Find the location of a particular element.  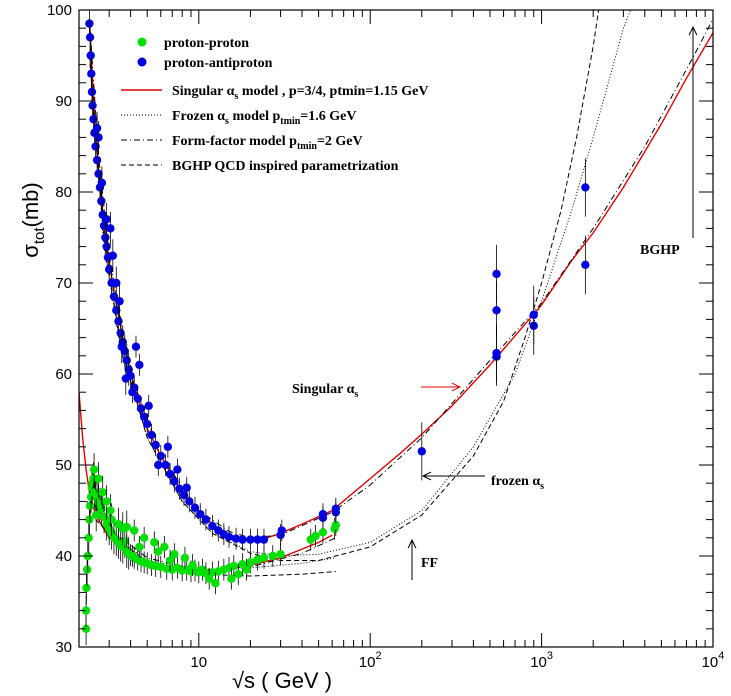

annotation-subscript: s is located at coordinates (542, 486).